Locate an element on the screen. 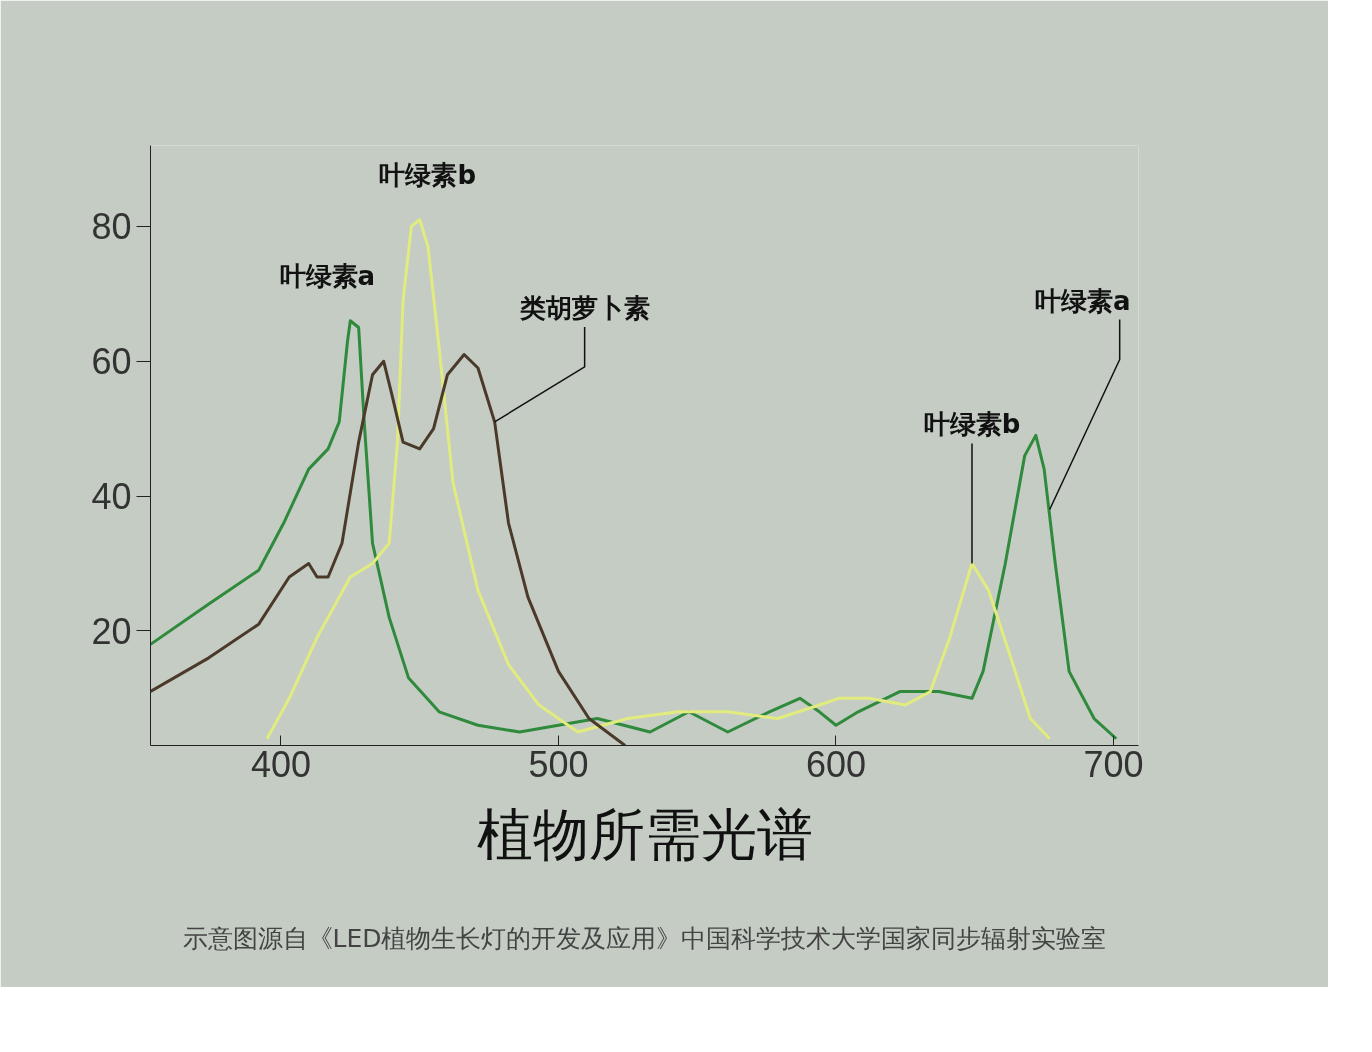 The height and width of the screenshot is (1052, 1372). annotation: 类胡萝卜素 is located at coordinates (584, 307).